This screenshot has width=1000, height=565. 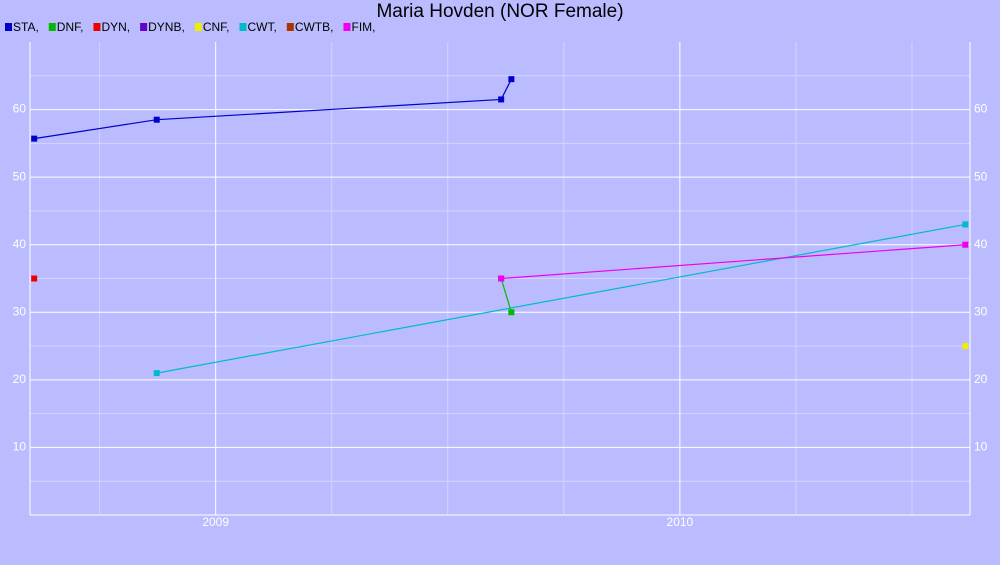 I want to click on y2-tick-label: 10, so click(x=981, y=447).